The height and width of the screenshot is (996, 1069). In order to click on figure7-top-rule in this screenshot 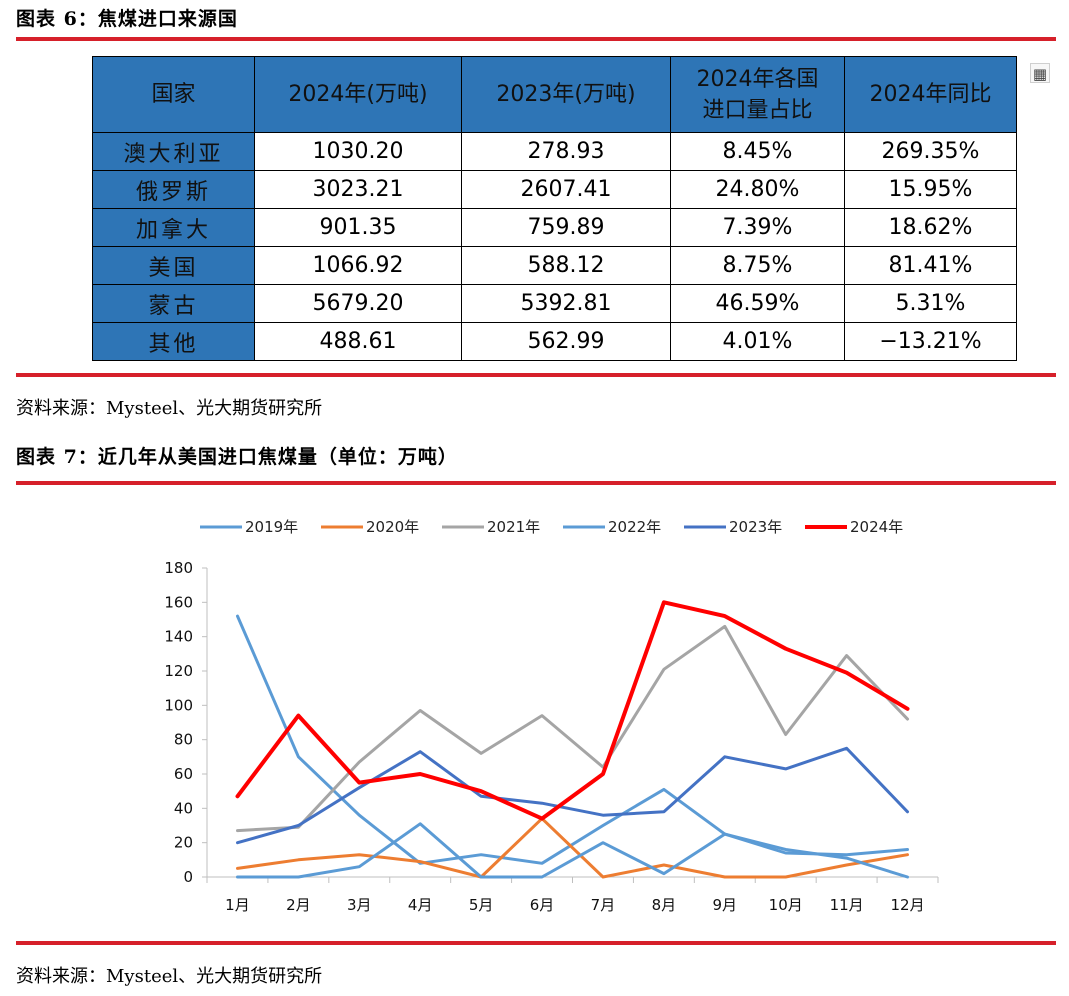, I will do `click(536, 483)`.